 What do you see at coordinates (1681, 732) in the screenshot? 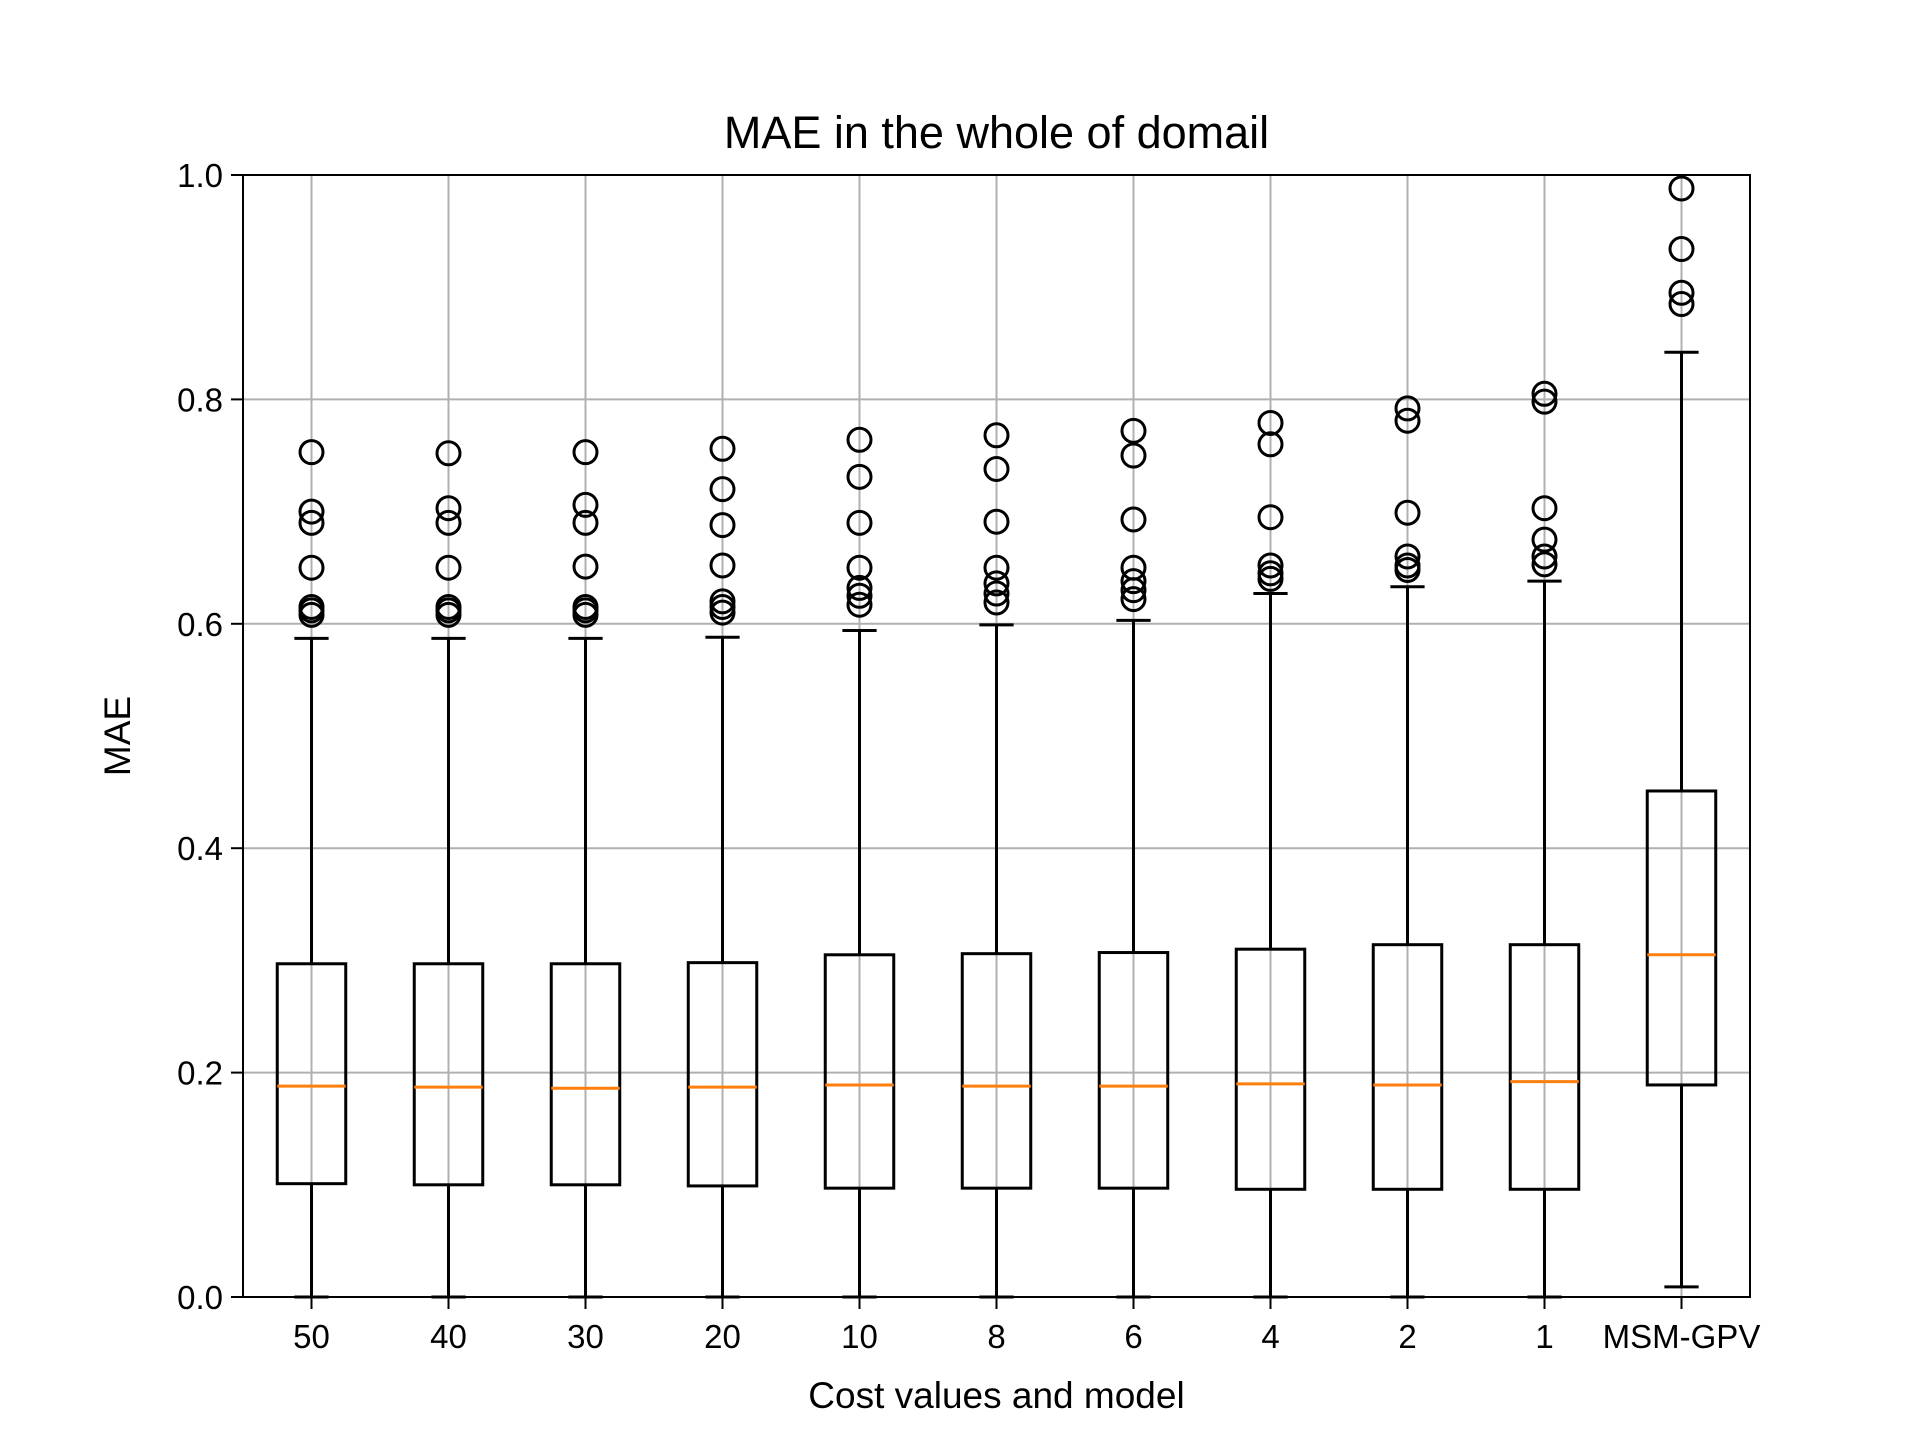
I see `box-MSM-GPV` at bounding box center [1681, 732].